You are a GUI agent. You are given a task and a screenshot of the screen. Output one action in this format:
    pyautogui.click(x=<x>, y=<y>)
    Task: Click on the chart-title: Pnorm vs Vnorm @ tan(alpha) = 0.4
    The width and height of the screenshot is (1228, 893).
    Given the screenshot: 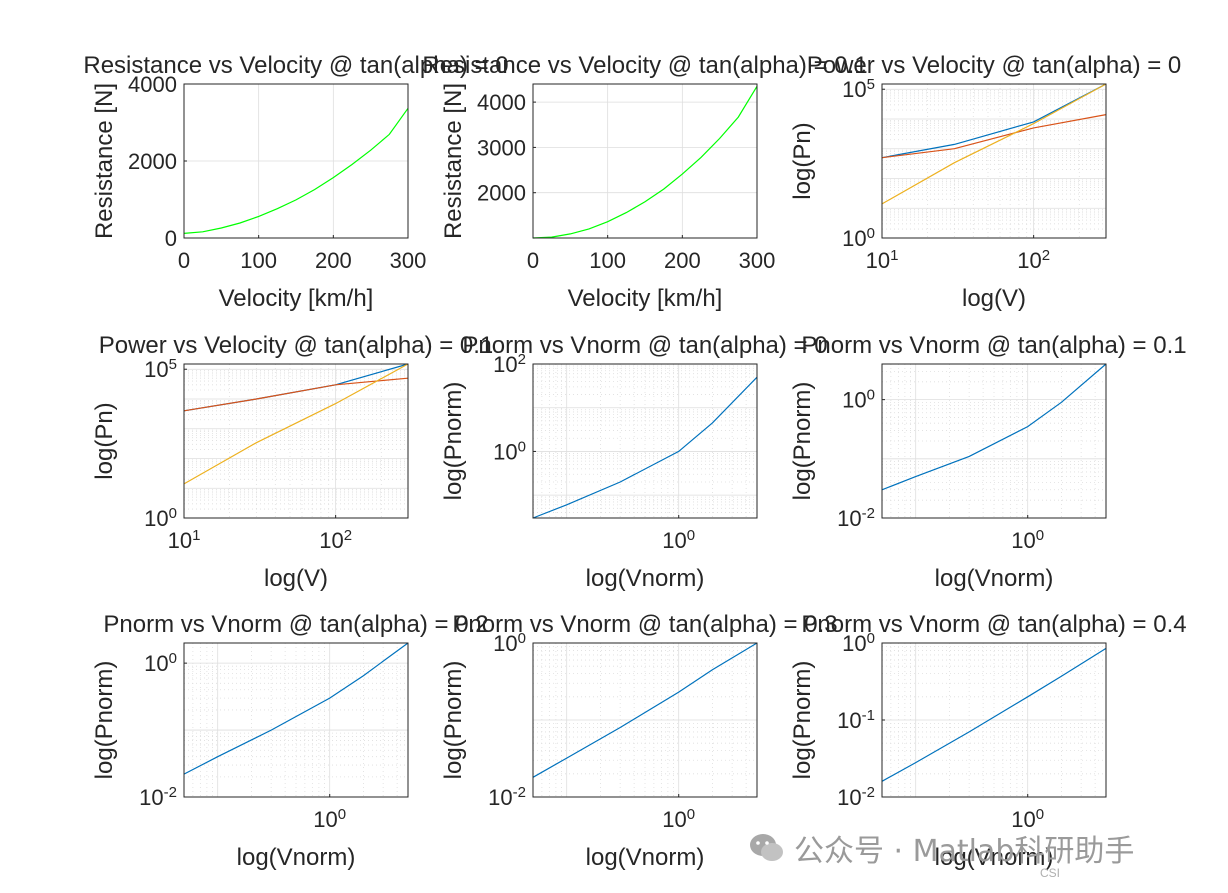 What is the action you would take?
    pyautogui.click(x=993, y=624)
    